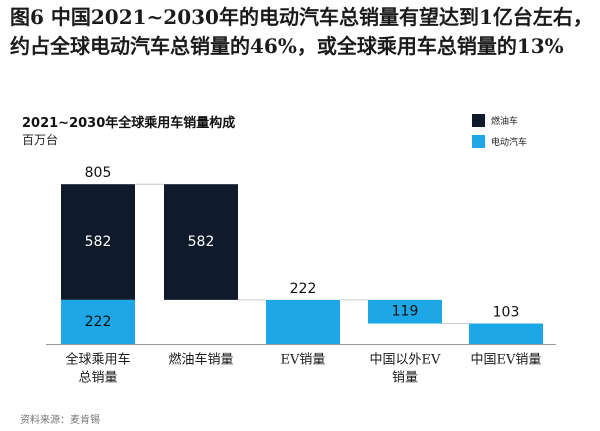  I want to click on bar-2-total-label: 222, so click(303, 289).